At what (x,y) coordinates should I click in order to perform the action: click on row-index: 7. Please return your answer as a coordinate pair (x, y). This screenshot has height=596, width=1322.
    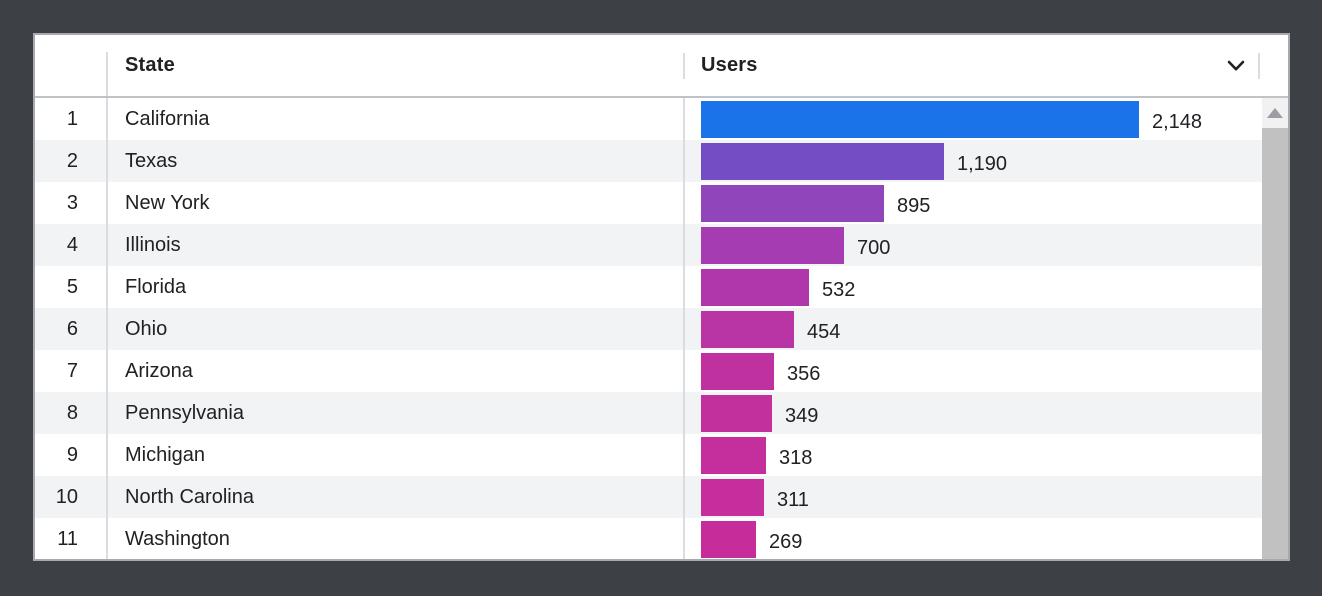
    Looking at the image, I should click on (72, 370).